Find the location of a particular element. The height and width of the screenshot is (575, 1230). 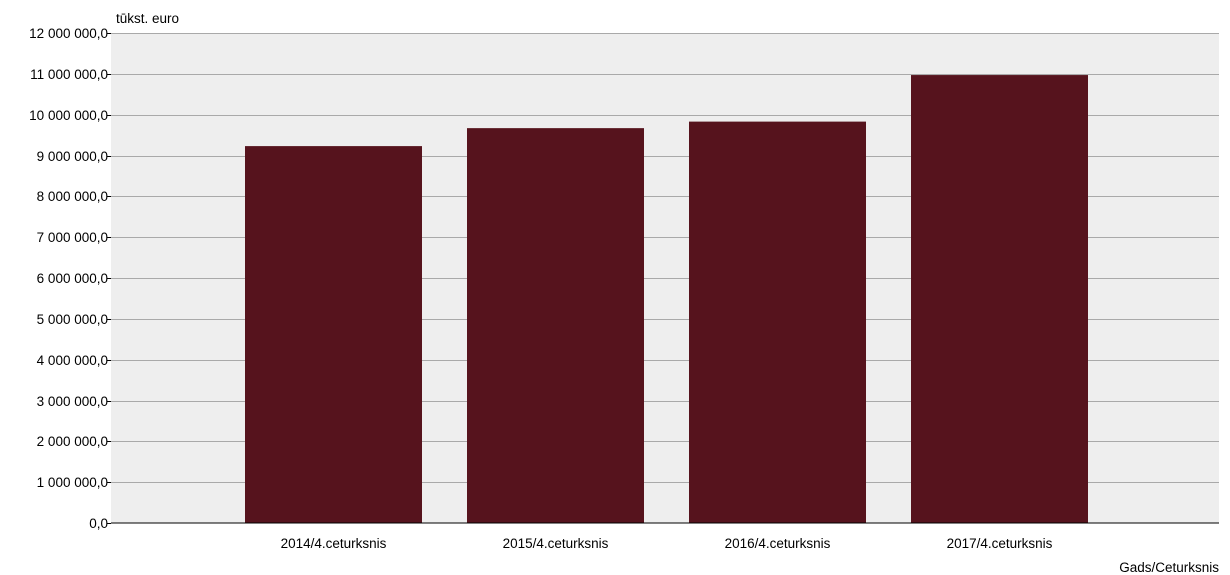

y-tick-label: 0,0 is located at coordinates (98, 523).